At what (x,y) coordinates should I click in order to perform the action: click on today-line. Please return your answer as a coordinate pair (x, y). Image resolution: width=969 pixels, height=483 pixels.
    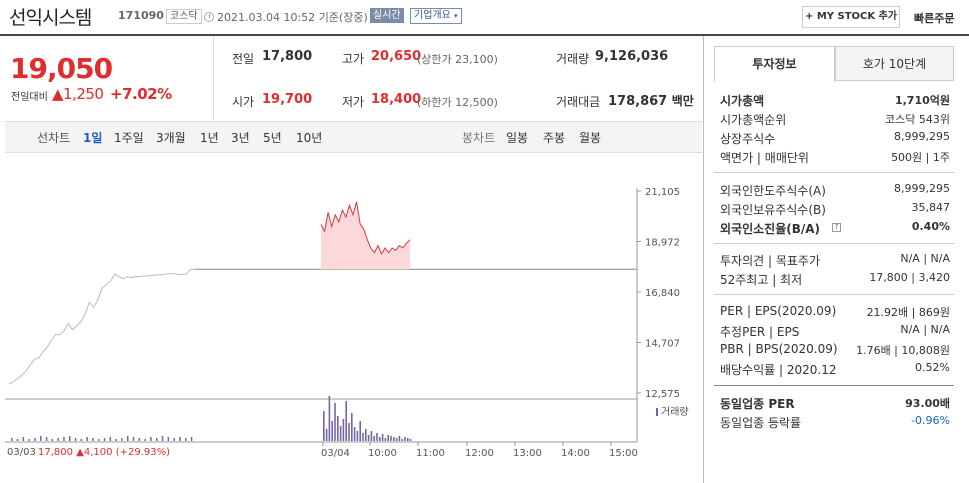
    Looking at the image, I should click on (365, 228).